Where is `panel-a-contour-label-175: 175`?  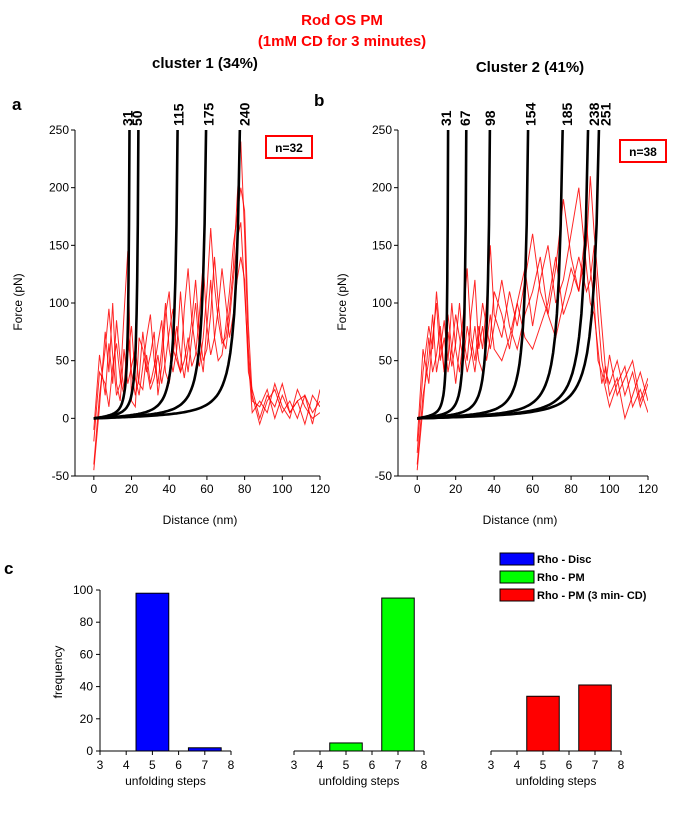 panel-a-contour-label-175: 175 is located at coordinates (209, 114).